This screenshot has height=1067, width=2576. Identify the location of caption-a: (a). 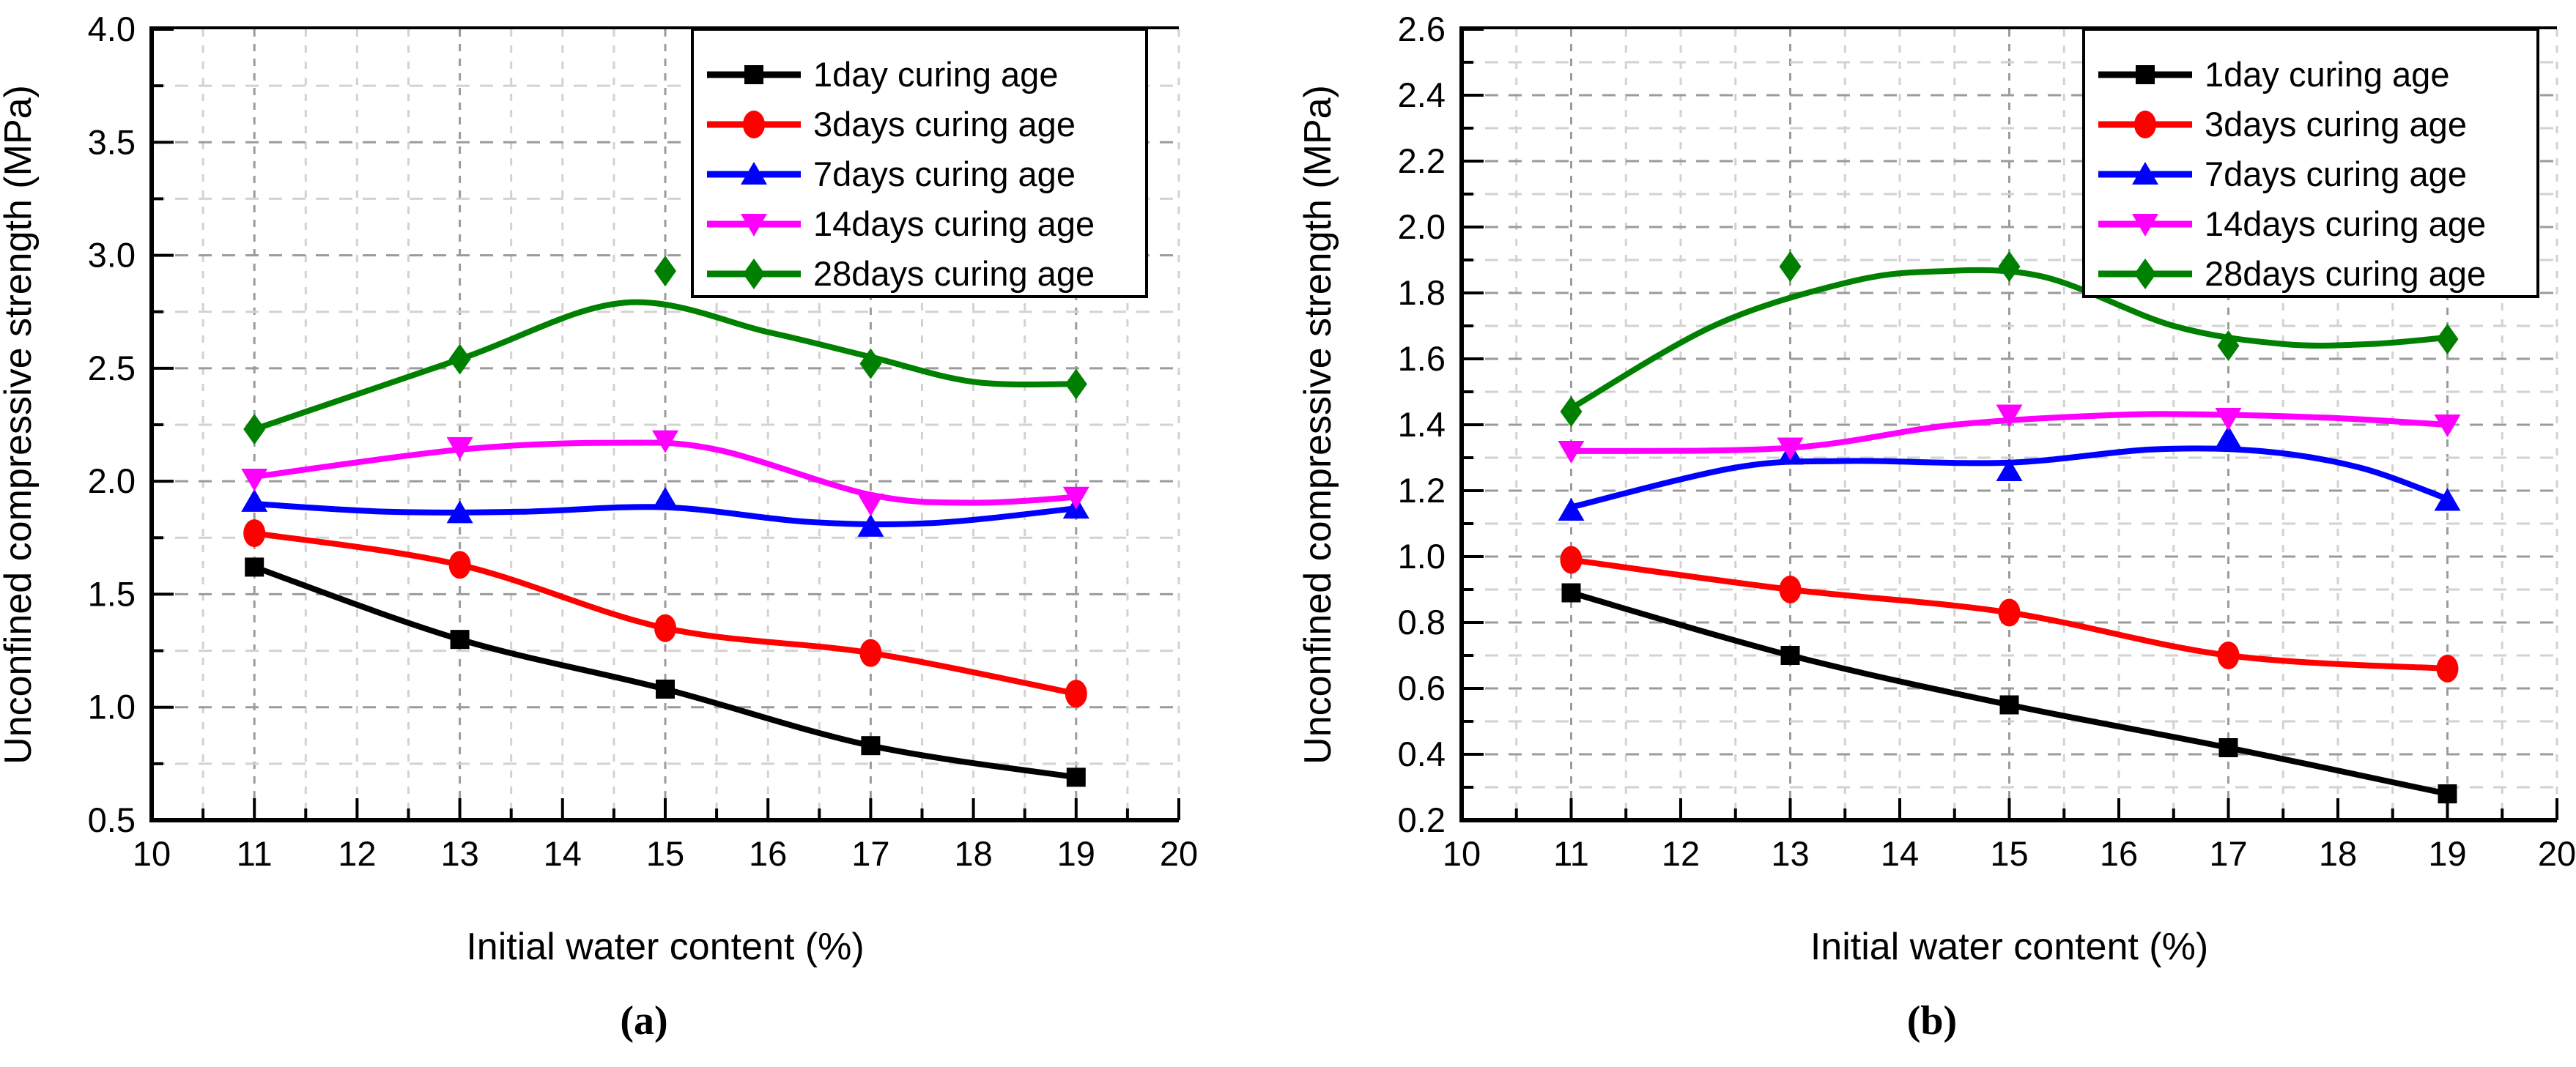
(644, 1021).